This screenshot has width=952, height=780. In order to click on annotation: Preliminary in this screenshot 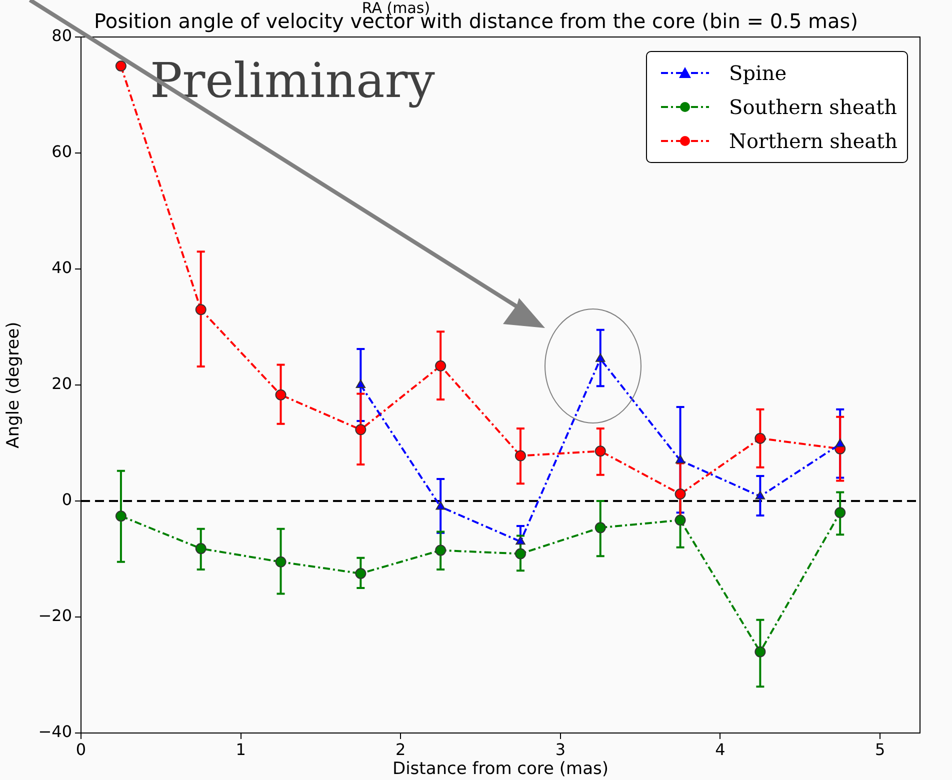, I will do `click(292, 81)`.